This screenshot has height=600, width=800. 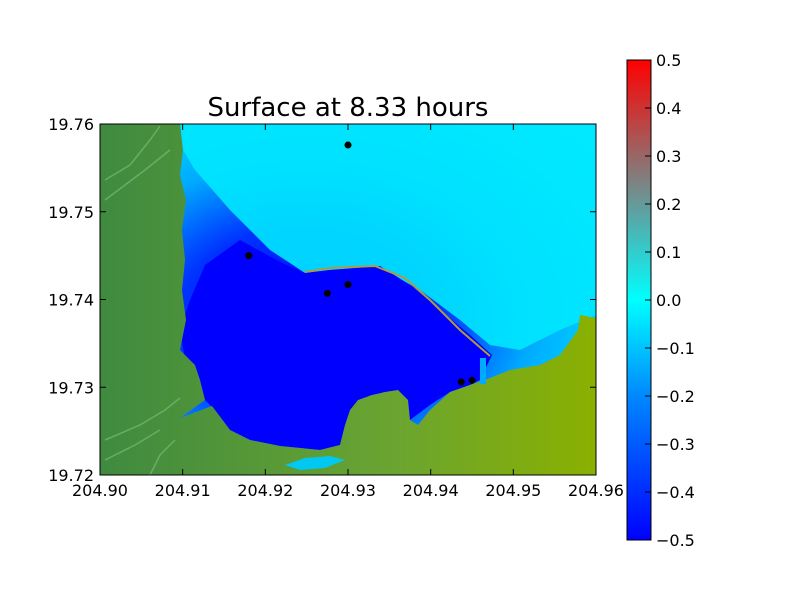 What do you see at coordinates (675, 348) in the screenshot?
I see `colorbar-tick-label: −0.1` at bounding box center [675, 348].